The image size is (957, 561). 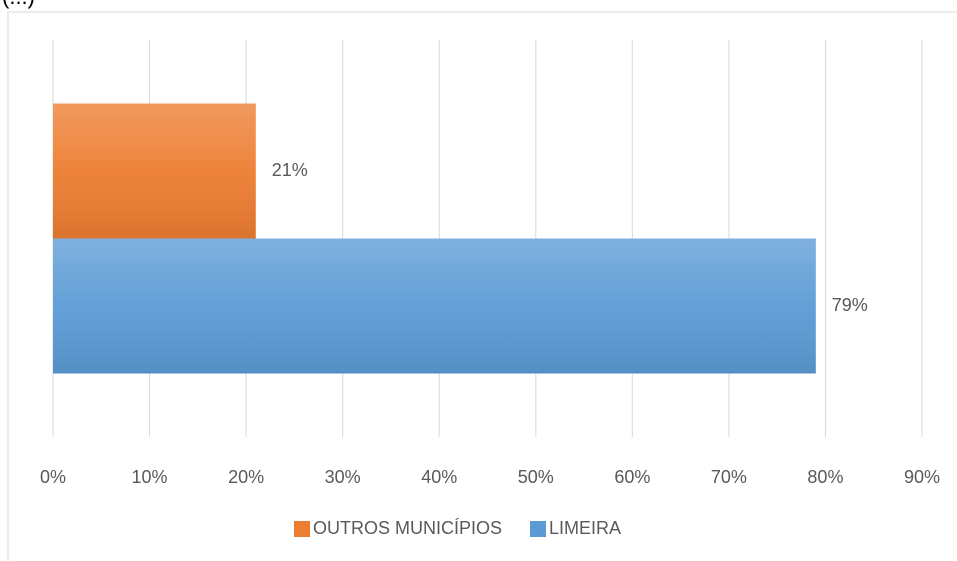 What do you see at coordinates (53, 477) in the screenshot?
I see `x-tick-label: 0%` at bounding box center [53, 477].